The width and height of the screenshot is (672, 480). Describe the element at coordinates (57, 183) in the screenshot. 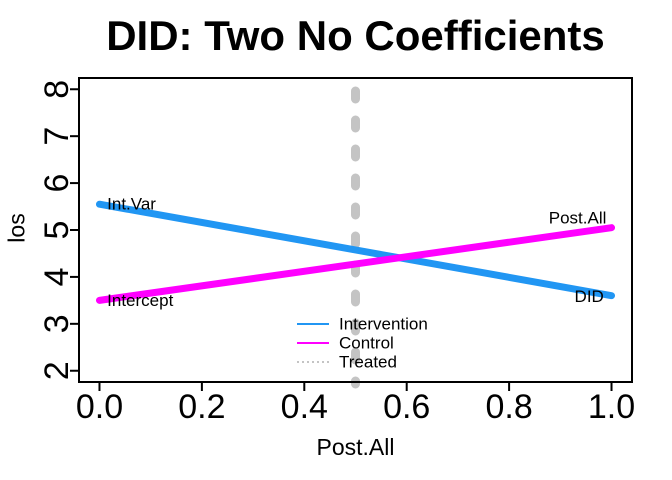

I see `y-tick-label: 6` at that location.